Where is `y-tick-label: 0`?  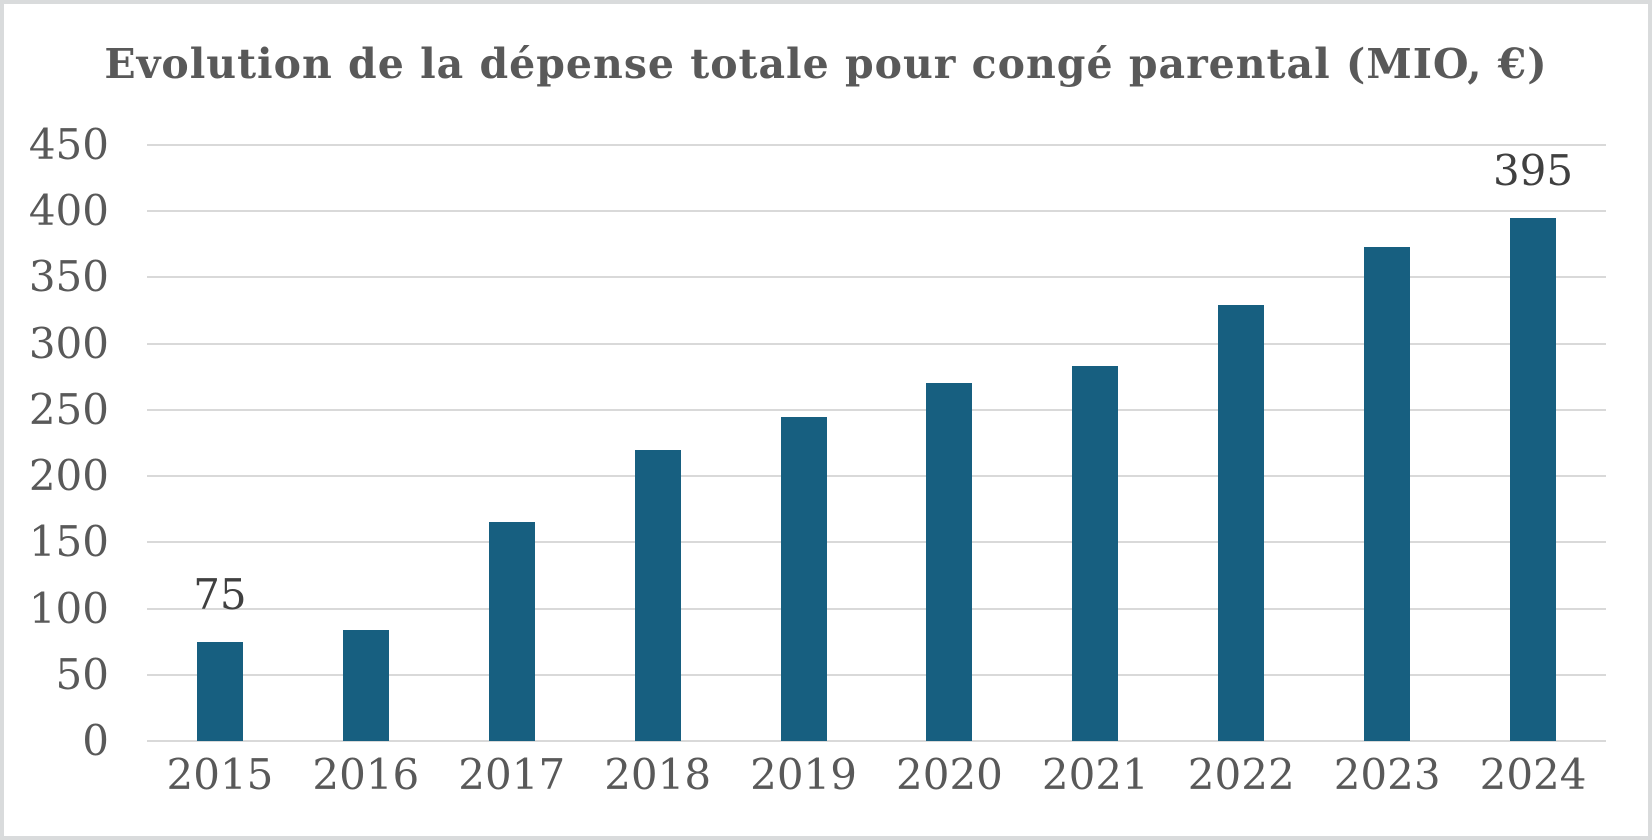 y-tick-label: 0 is located at coordinates (95, 740).